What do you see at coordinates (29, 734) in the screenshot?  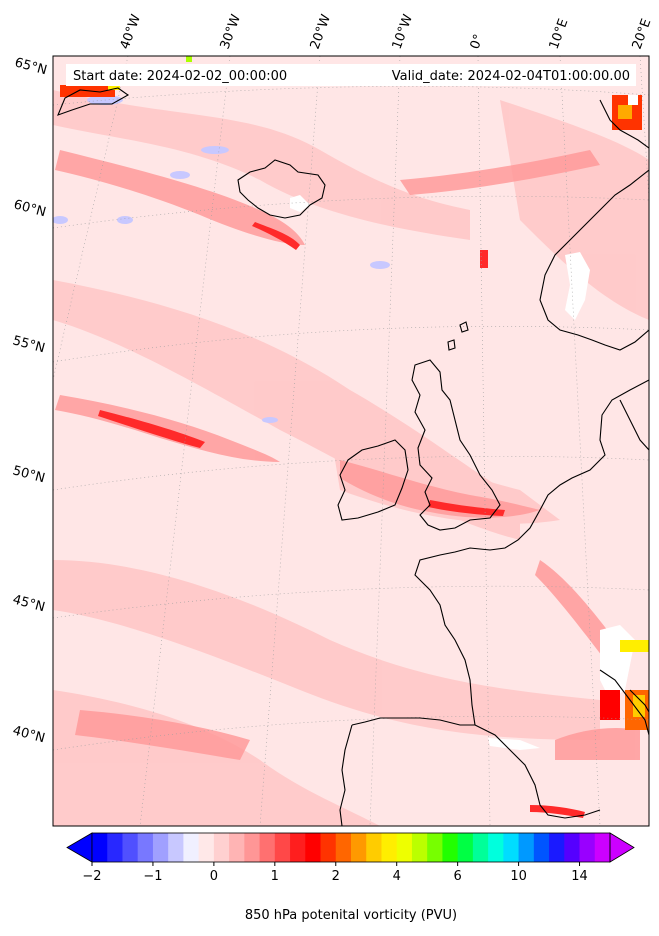 I see `lat-label: 40°N` at bounding box center [29, 734].